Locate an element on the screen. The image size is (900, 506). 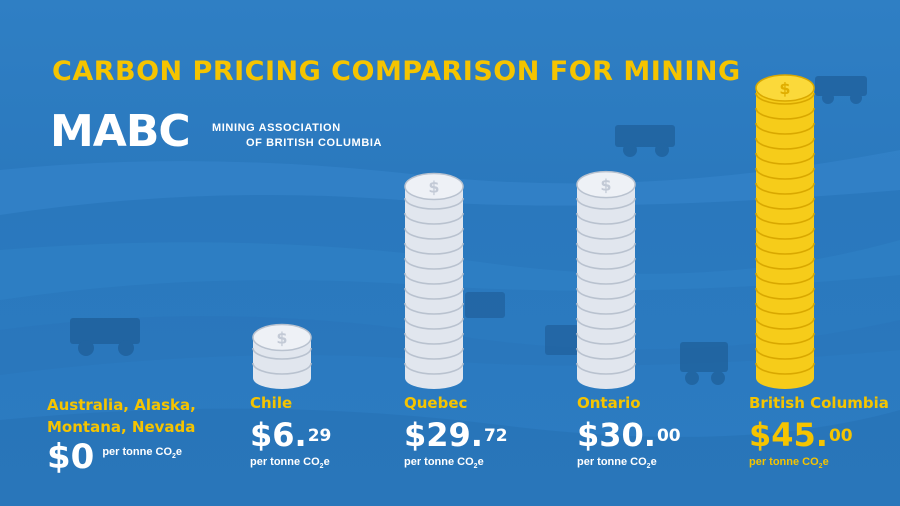
label-british-columbia: British Columbia $45.00 per tonne CO2e is located at coordinates (819, 432).